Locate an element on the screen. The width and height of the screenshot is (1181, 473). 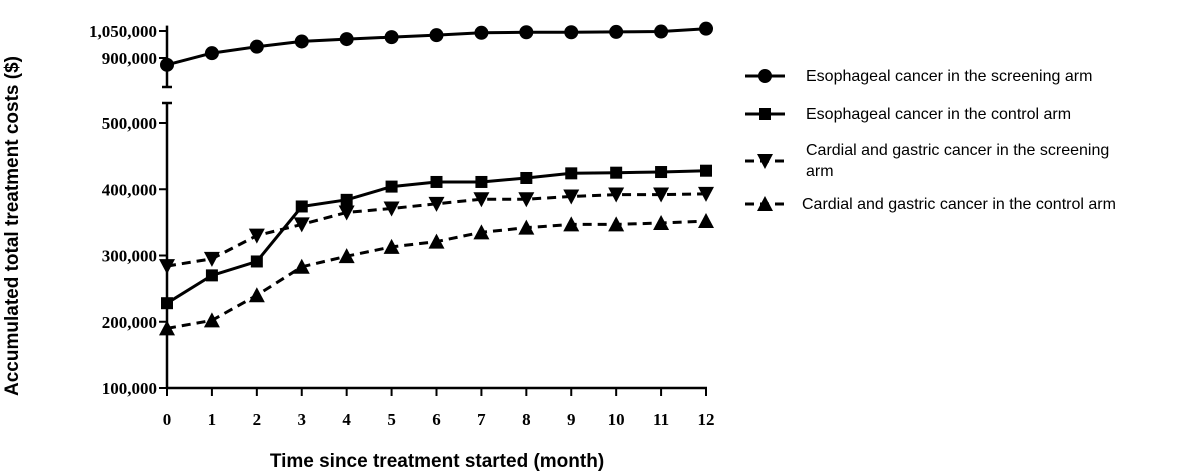
legend-label: arm is located at coordinates (820, 171).